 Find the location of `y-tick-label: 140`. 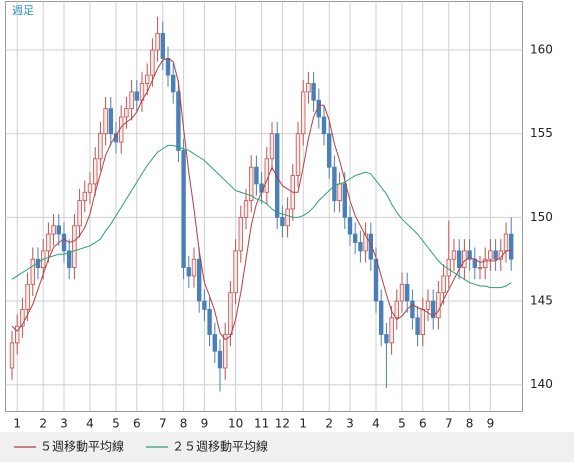

y-tick-label: 140 is located at coordinates (541, 384).